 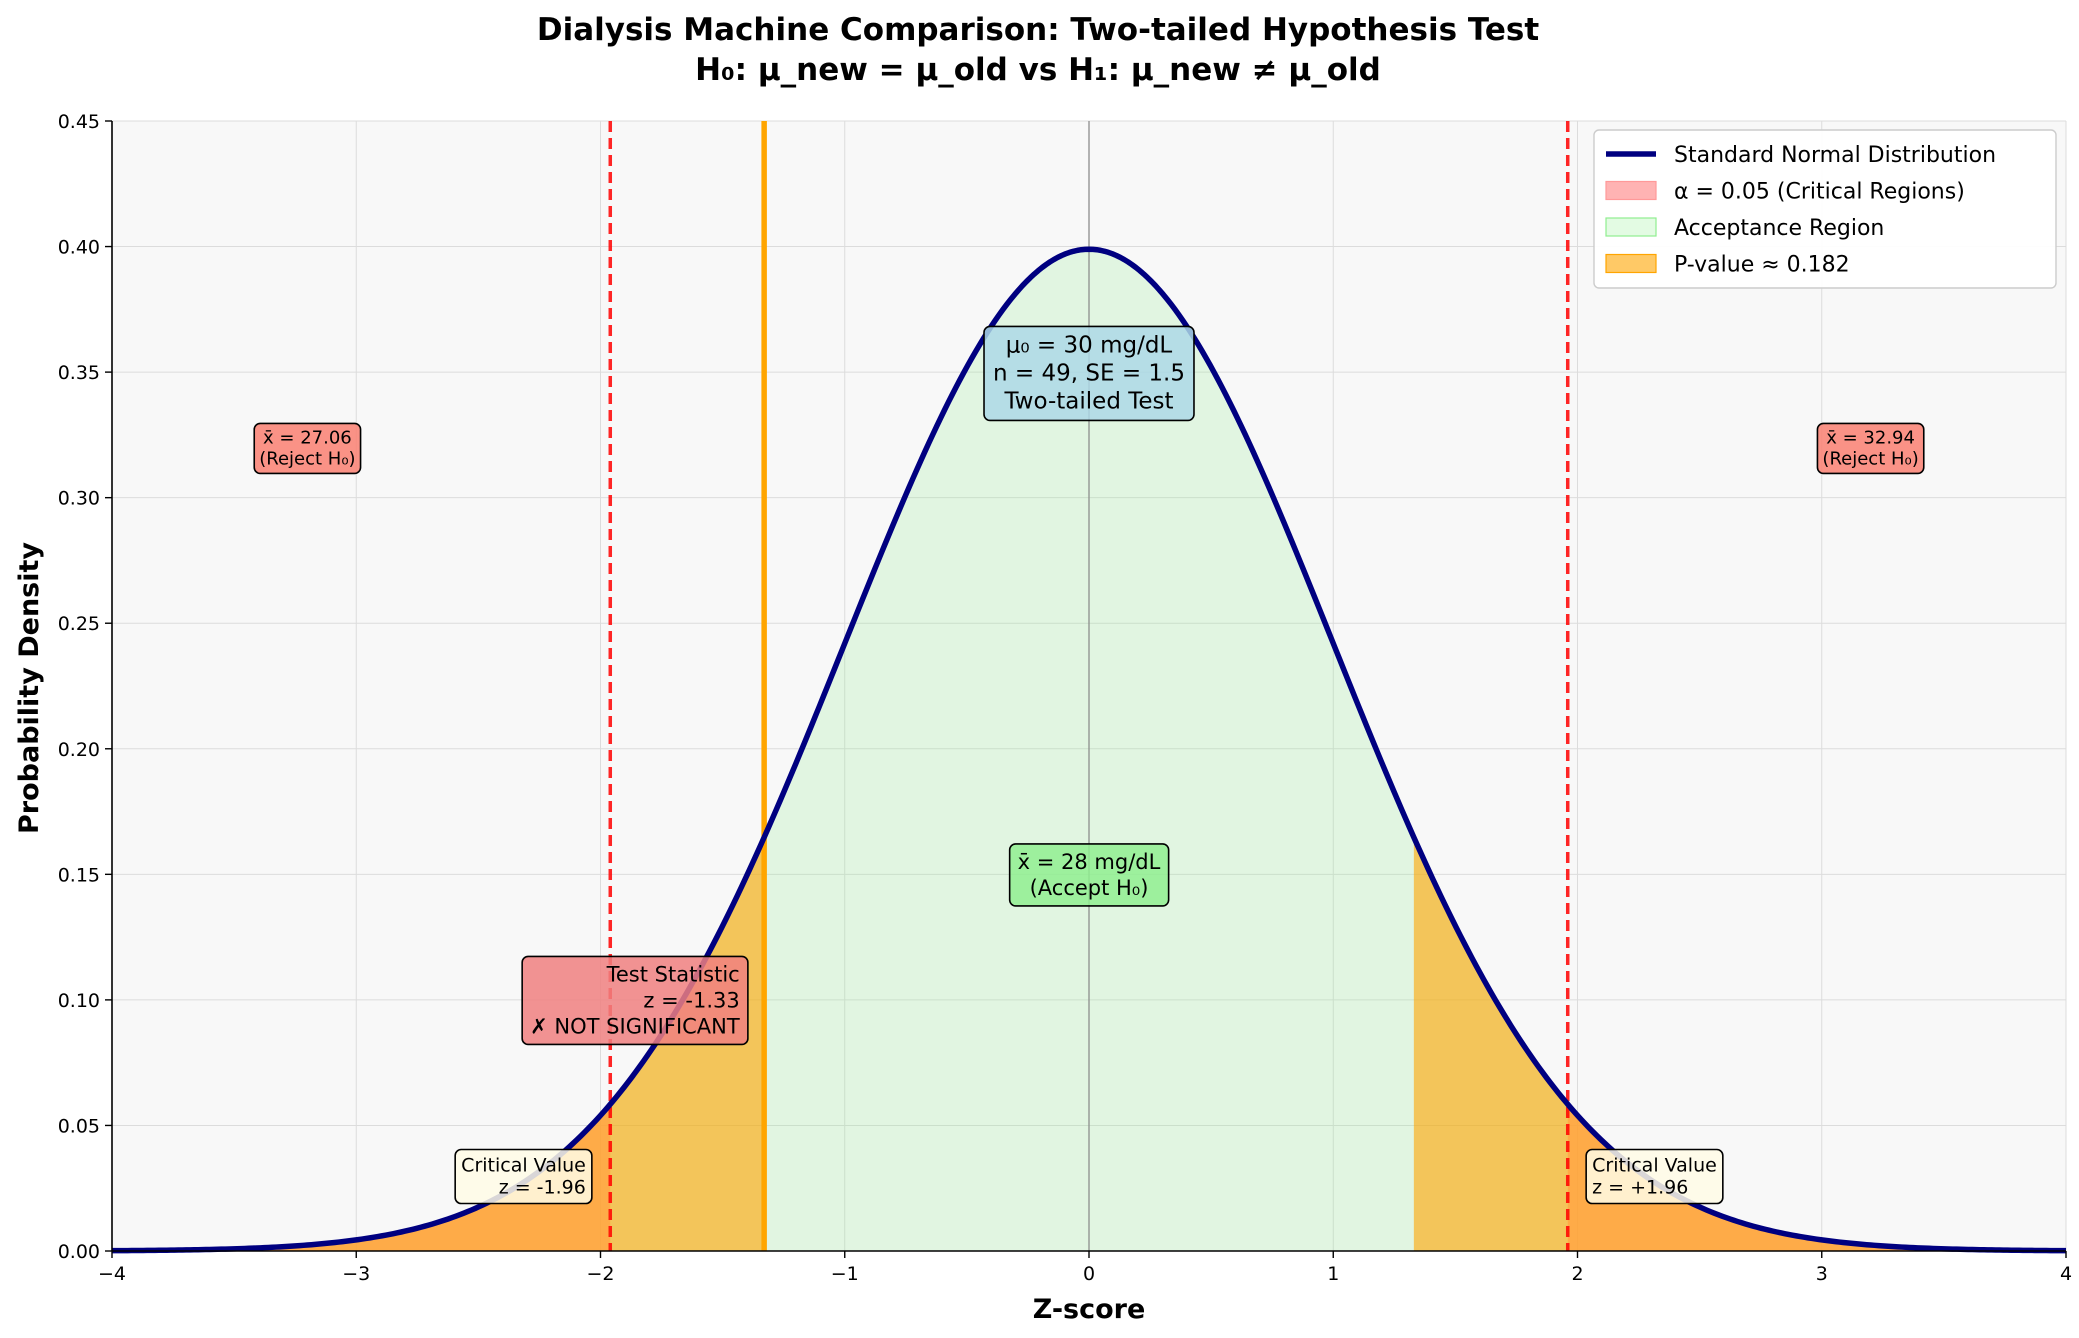 What do you see at coordinates (1739, 1044) in the screenshot?
I see `pvalue-right-fill` at bounding box center [1739, 1044].